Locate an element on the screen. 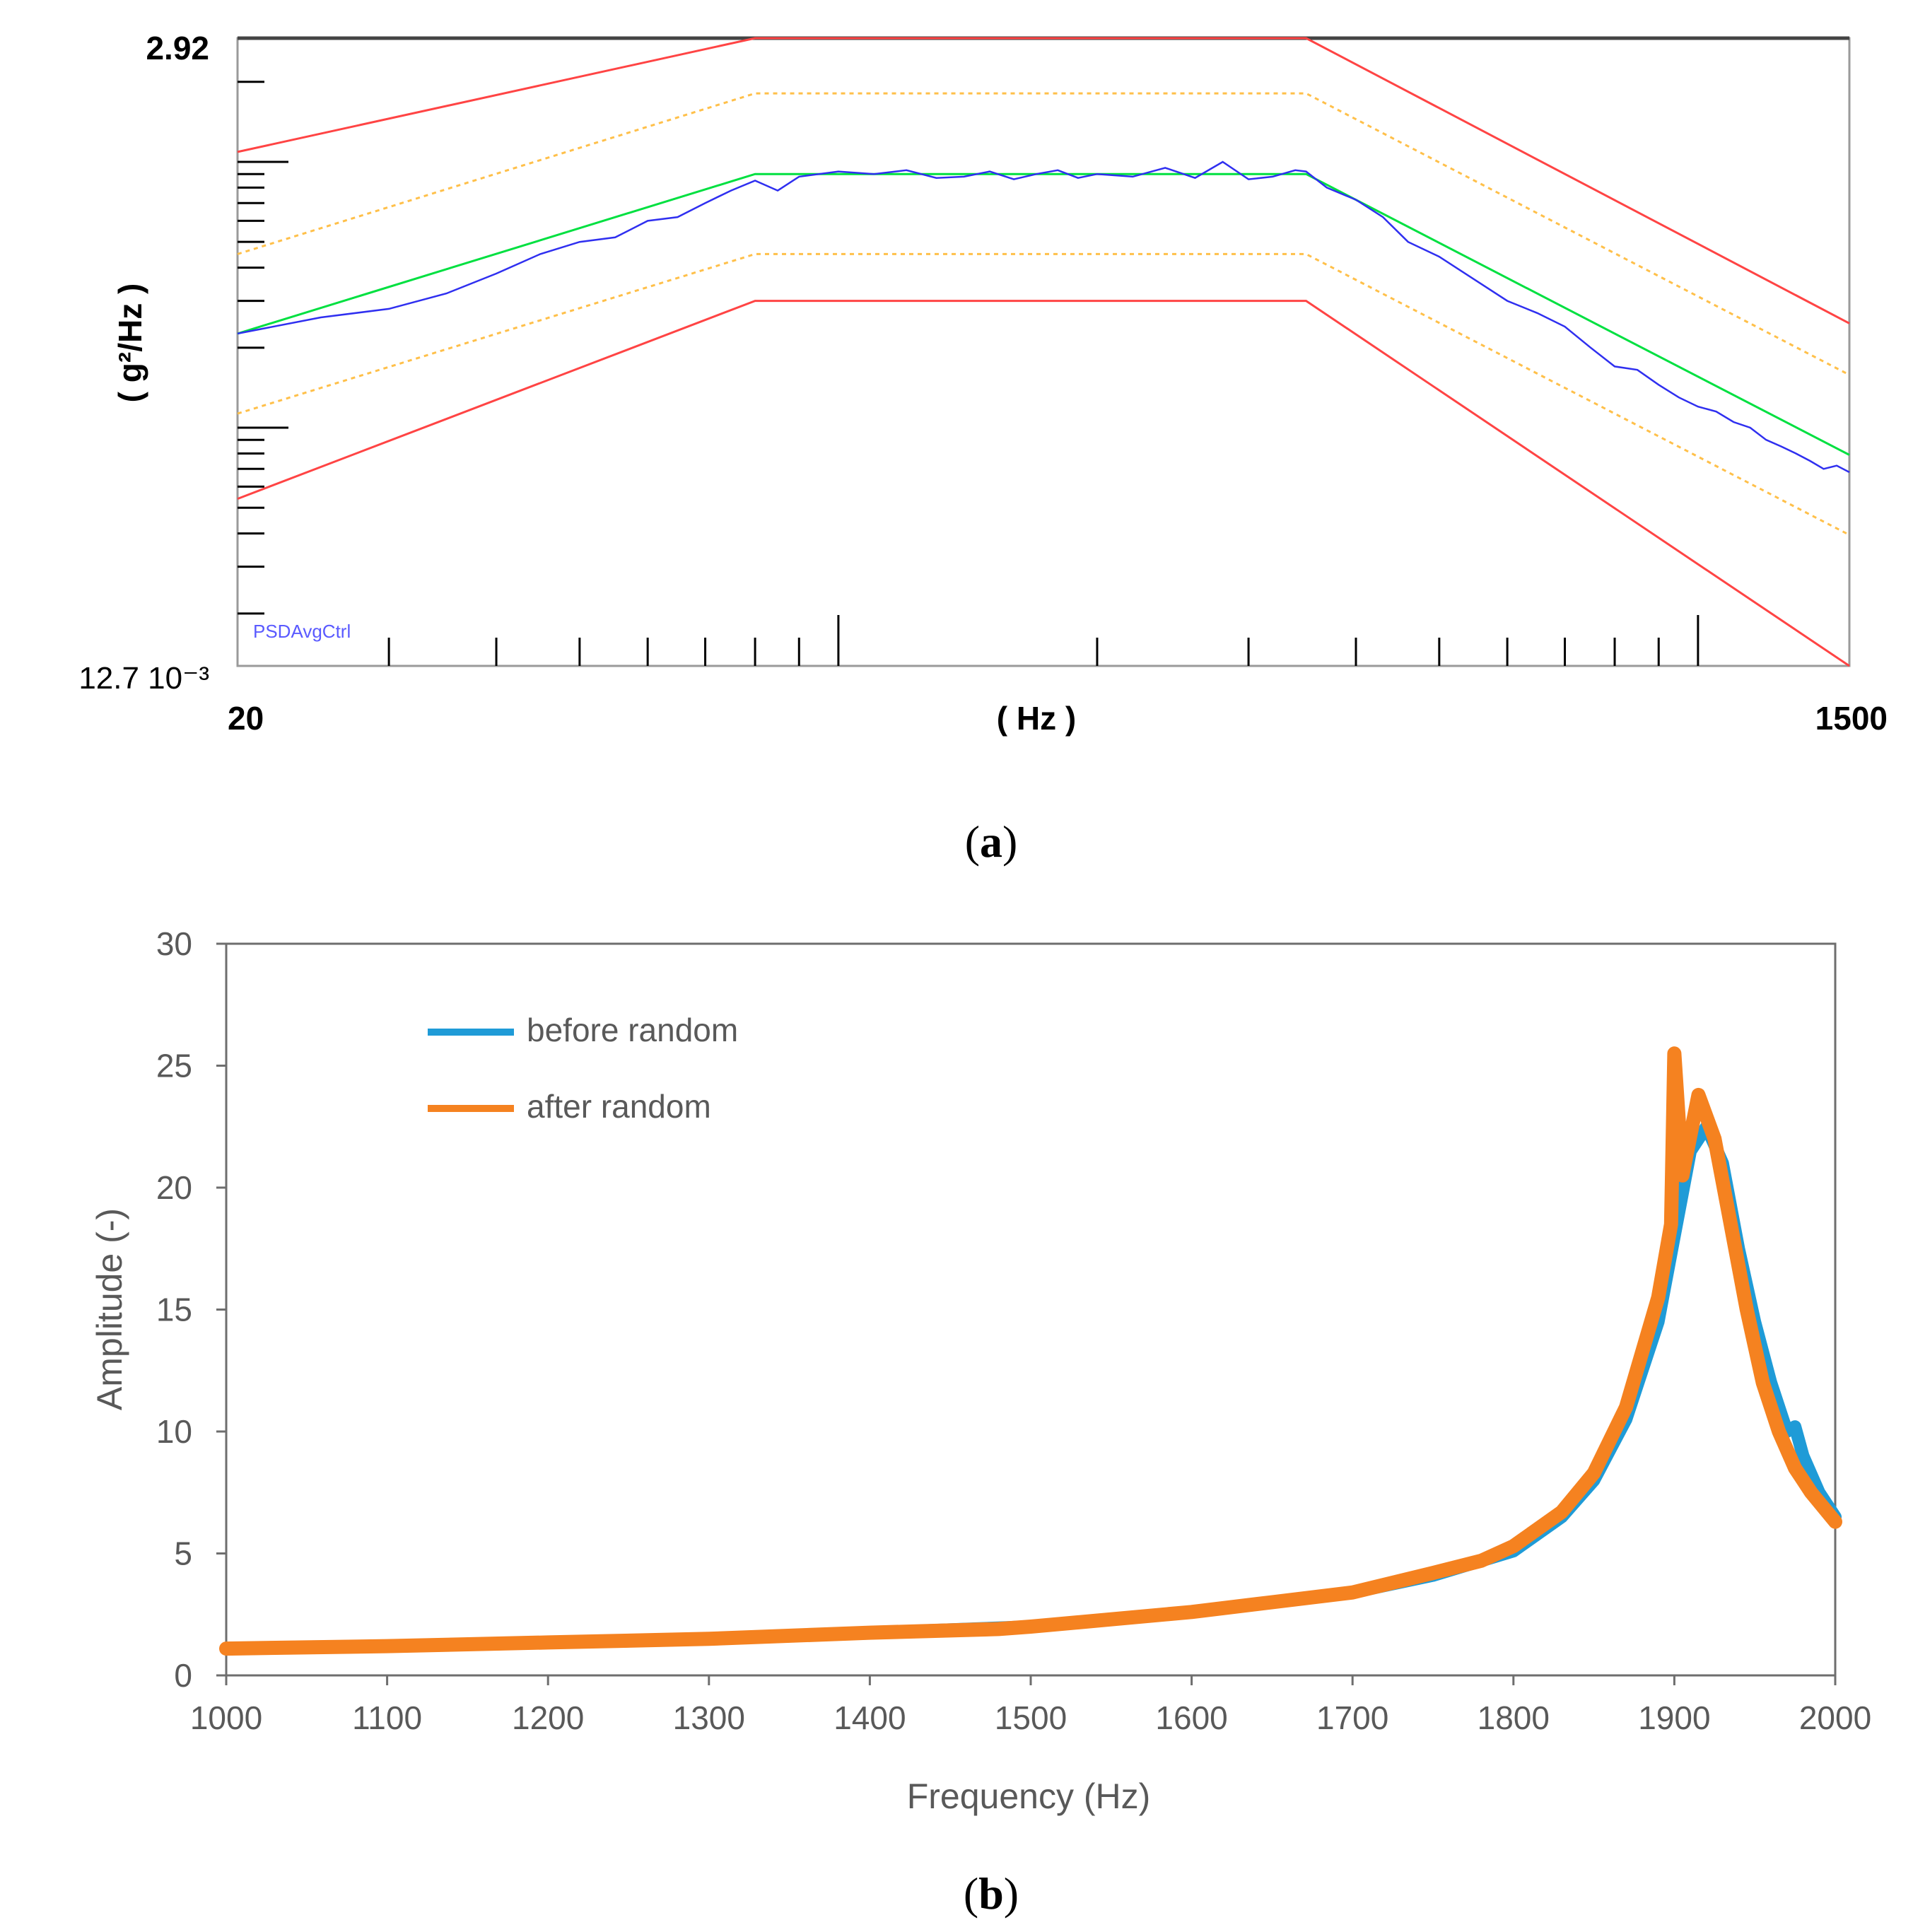  panel-b-xtick-label: 1700 is located at coordinates (1352, 1718).